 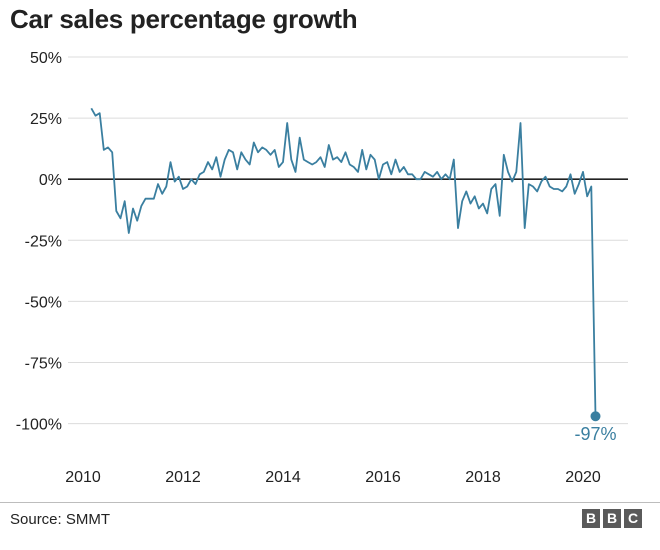 I want to click on chart-title: Car sales percentage growth, so click(x=184, y=19).